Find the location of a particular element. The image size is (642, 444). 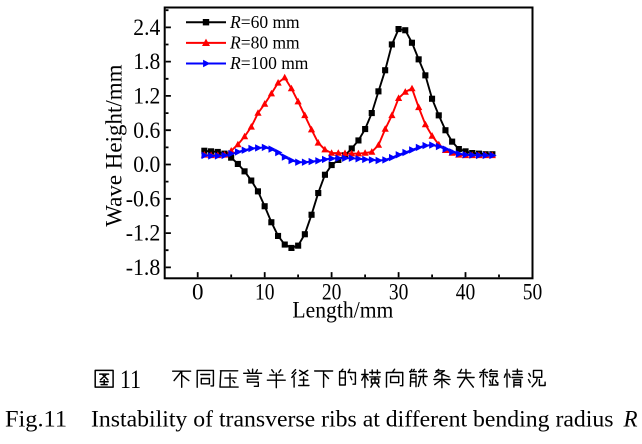

svg-text: -1.2 is located at coordinates (143, 233).